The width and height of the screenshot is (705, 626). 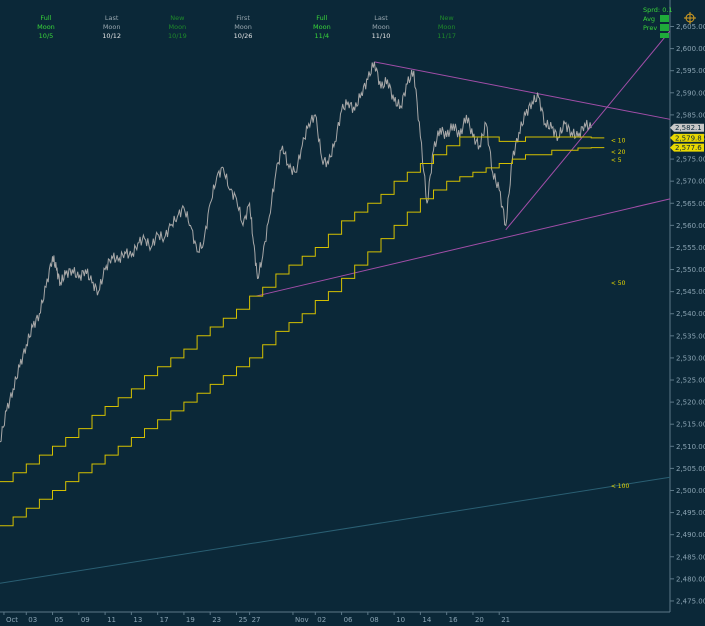 I want to click on x-tick-label: 03, so click(x=32, y=620).